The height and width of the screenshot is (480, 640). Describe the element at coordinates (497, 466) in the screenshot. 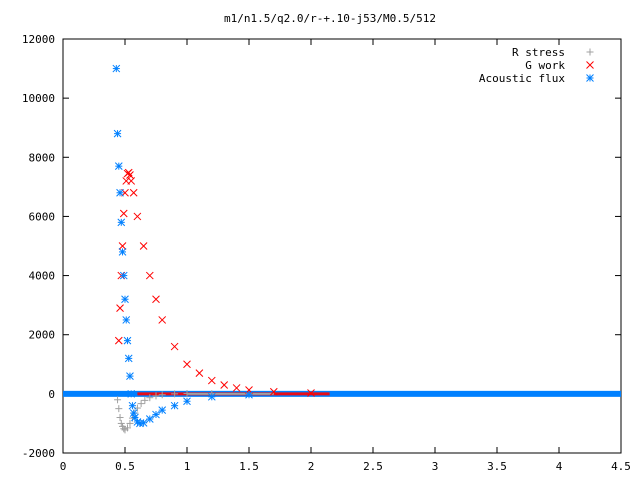

I see `x-tick-label: 3.5` at that location.